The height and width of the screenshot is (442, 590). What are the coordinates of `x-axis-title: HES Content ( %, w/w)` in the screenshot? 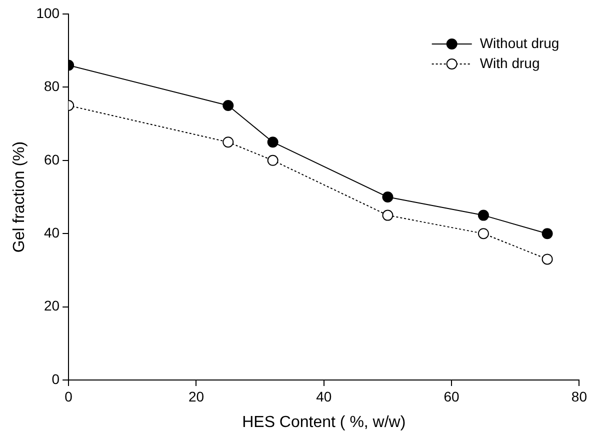 It's located at (324, 422).